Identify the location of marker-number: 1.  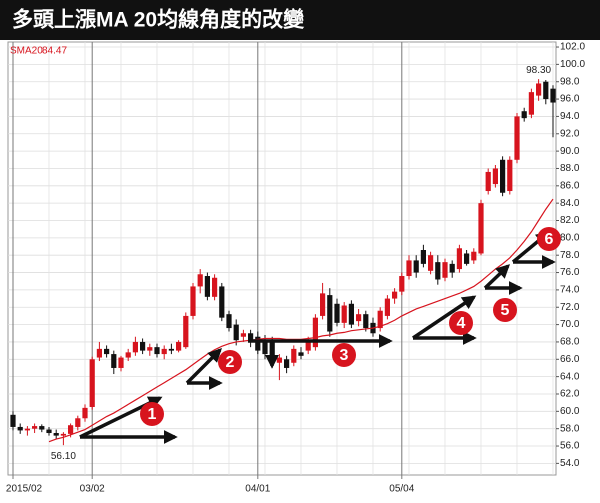
(152, 414).